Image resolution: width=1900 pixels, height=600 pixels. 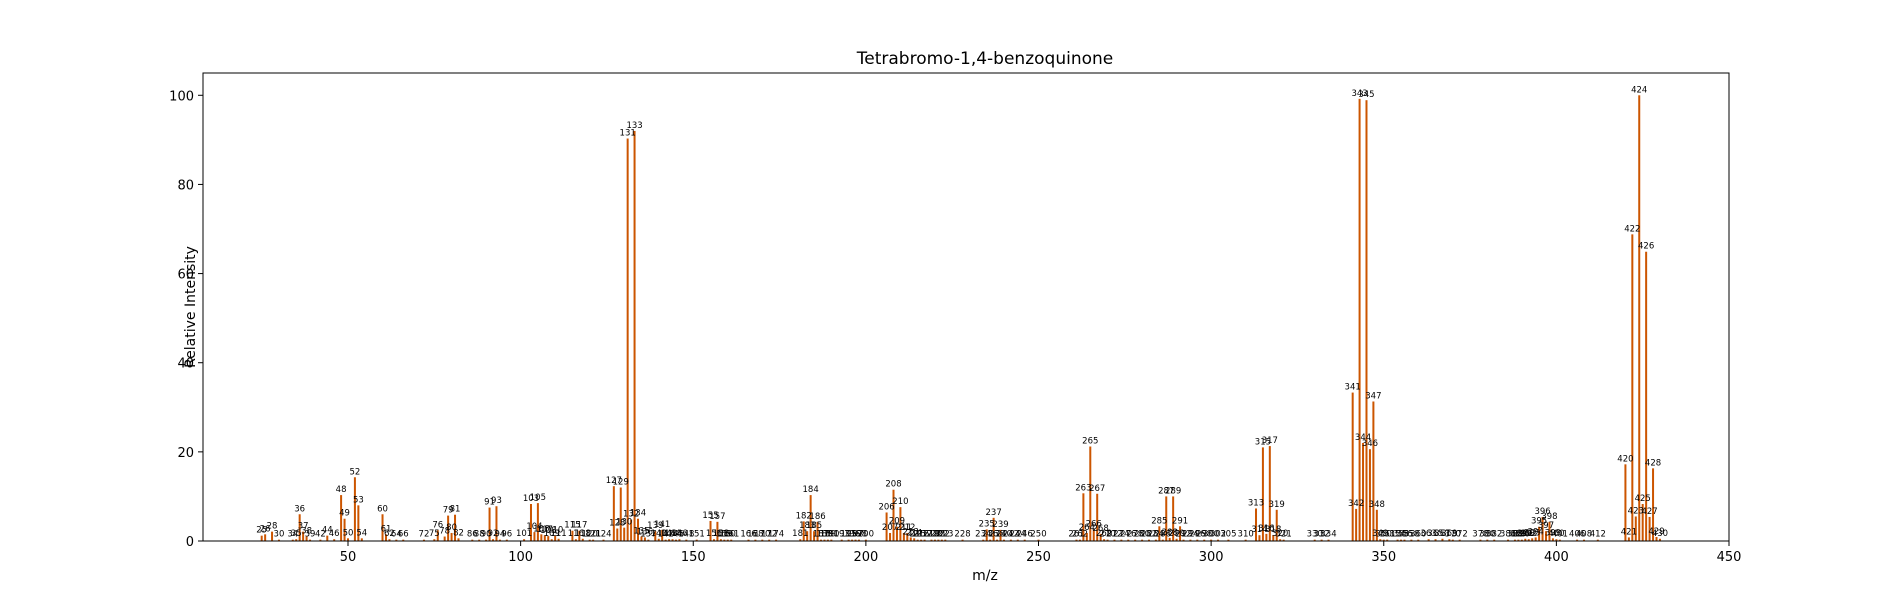 What do you see at coordinates (666, 535) in the screenshot?
I see `peak-label-142: 142` at bounding box center [666, 535].